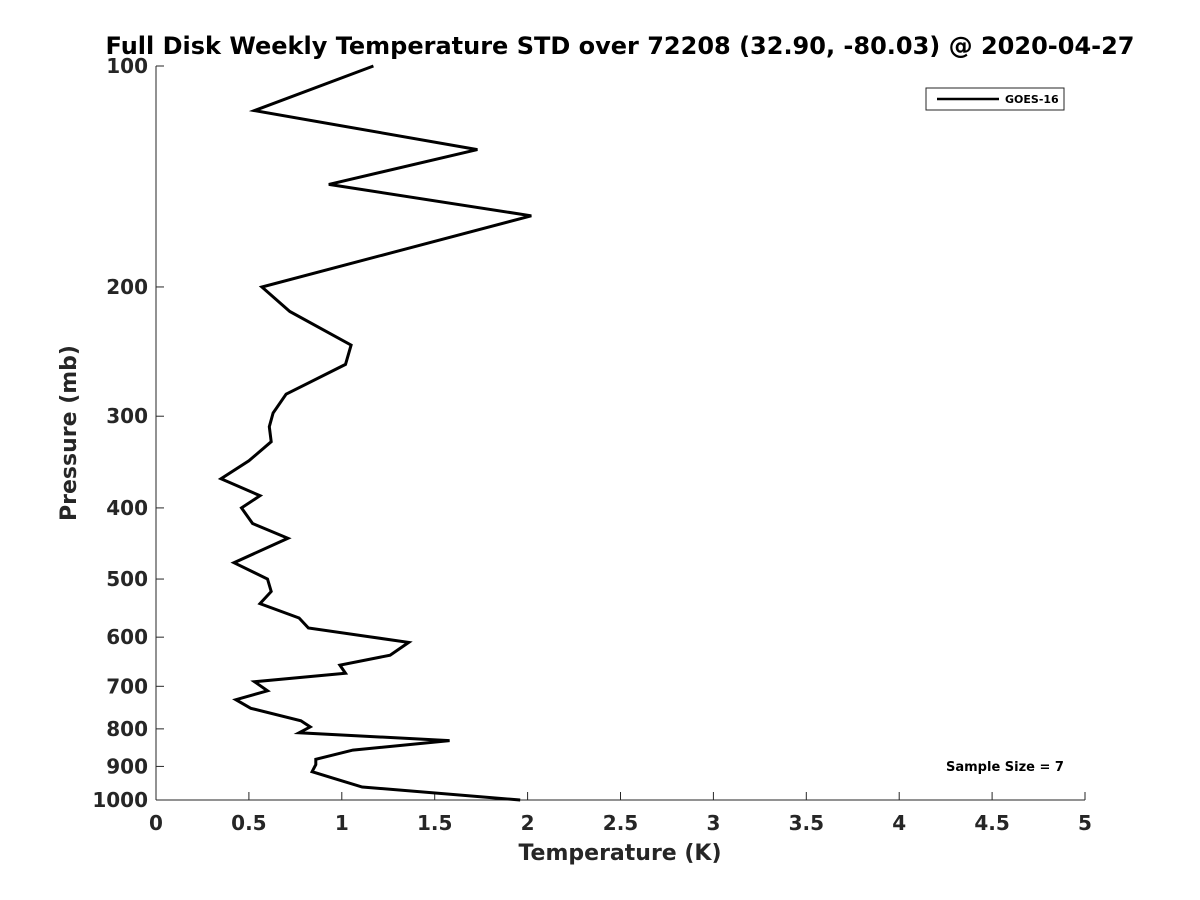 Image resolution: width=1200 pixels, height=900 pixels. I want to click on x-tick-label: 4.5, so click(991, 823).